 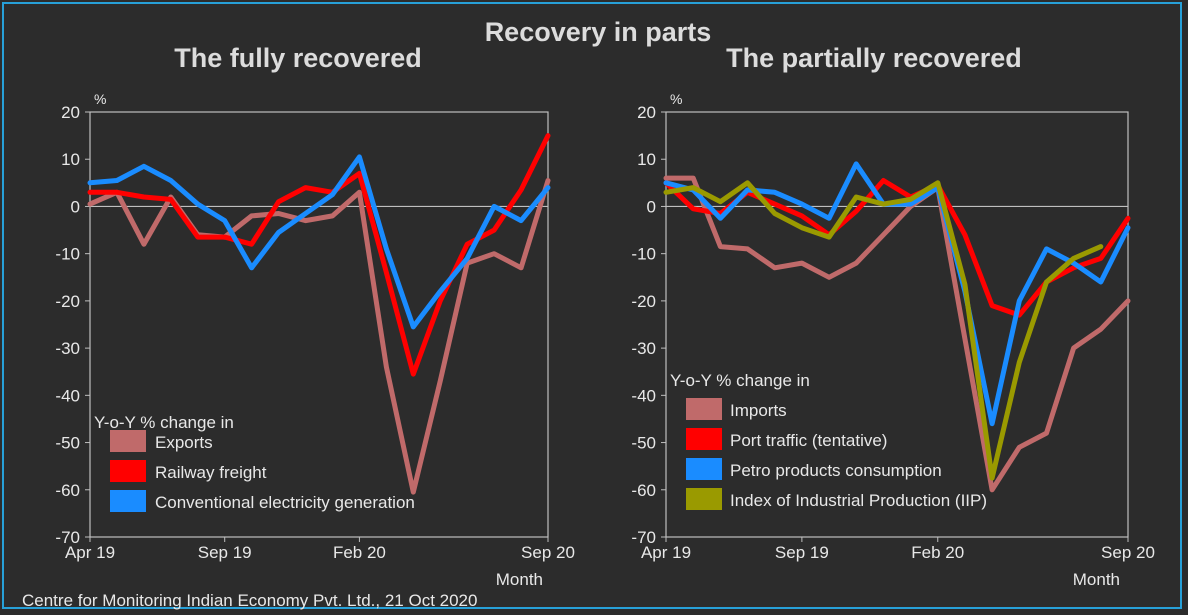 I want to click on right-y-tick-label: 20, so click(x=646, y=112).